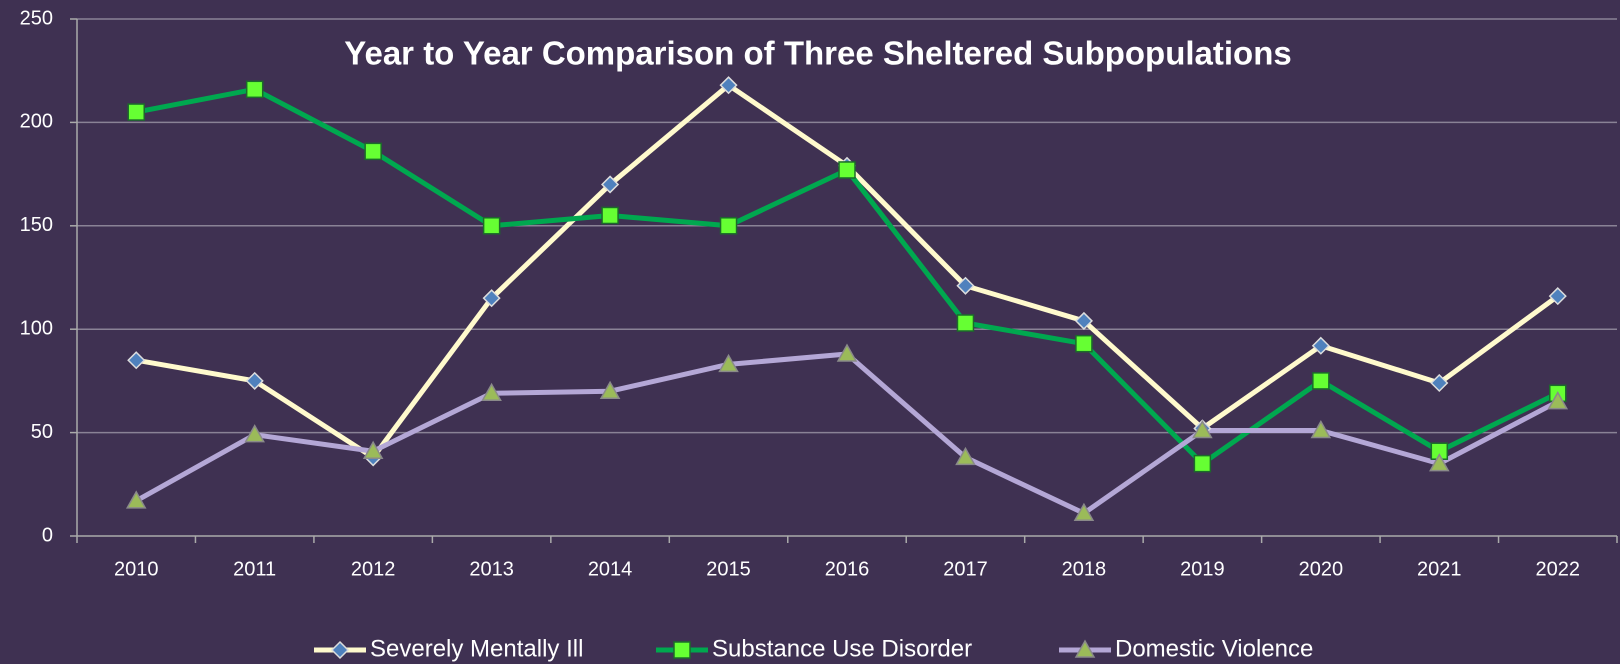  What do you see at coordinates (1202, 569) in the screenshot?
I see `x-tick-label: 2019` at bounding box center [1202, 569].